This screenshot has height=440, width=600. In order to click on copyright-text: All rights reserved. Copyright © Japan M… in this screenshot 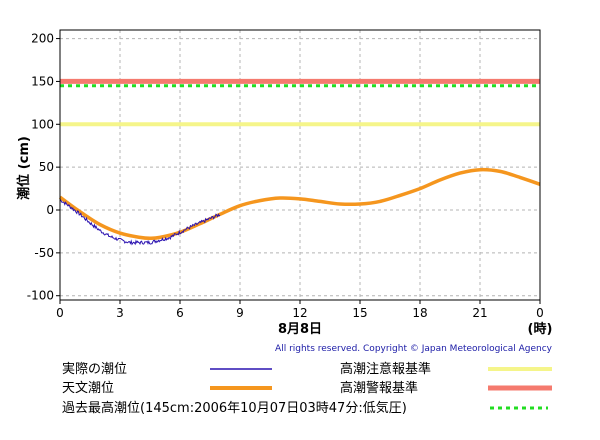, I will do `click(414, 349)`.